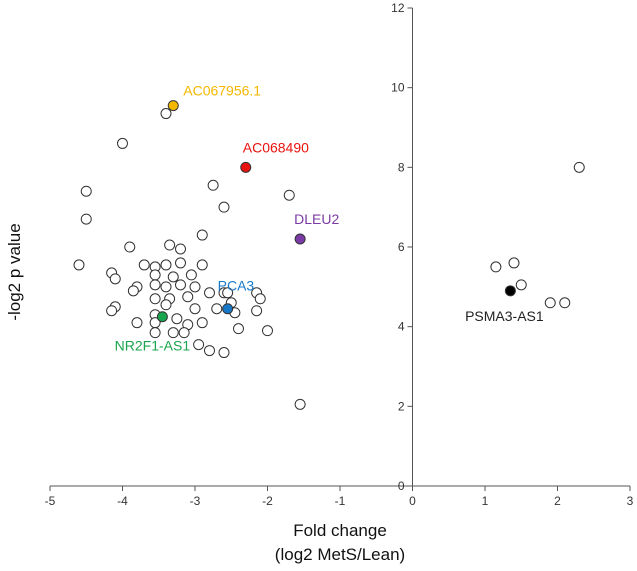  What do you see at coordinates (122, 501) in the screenshot?
I see `x-tick-label: -4` at bounding box center [122, 501].